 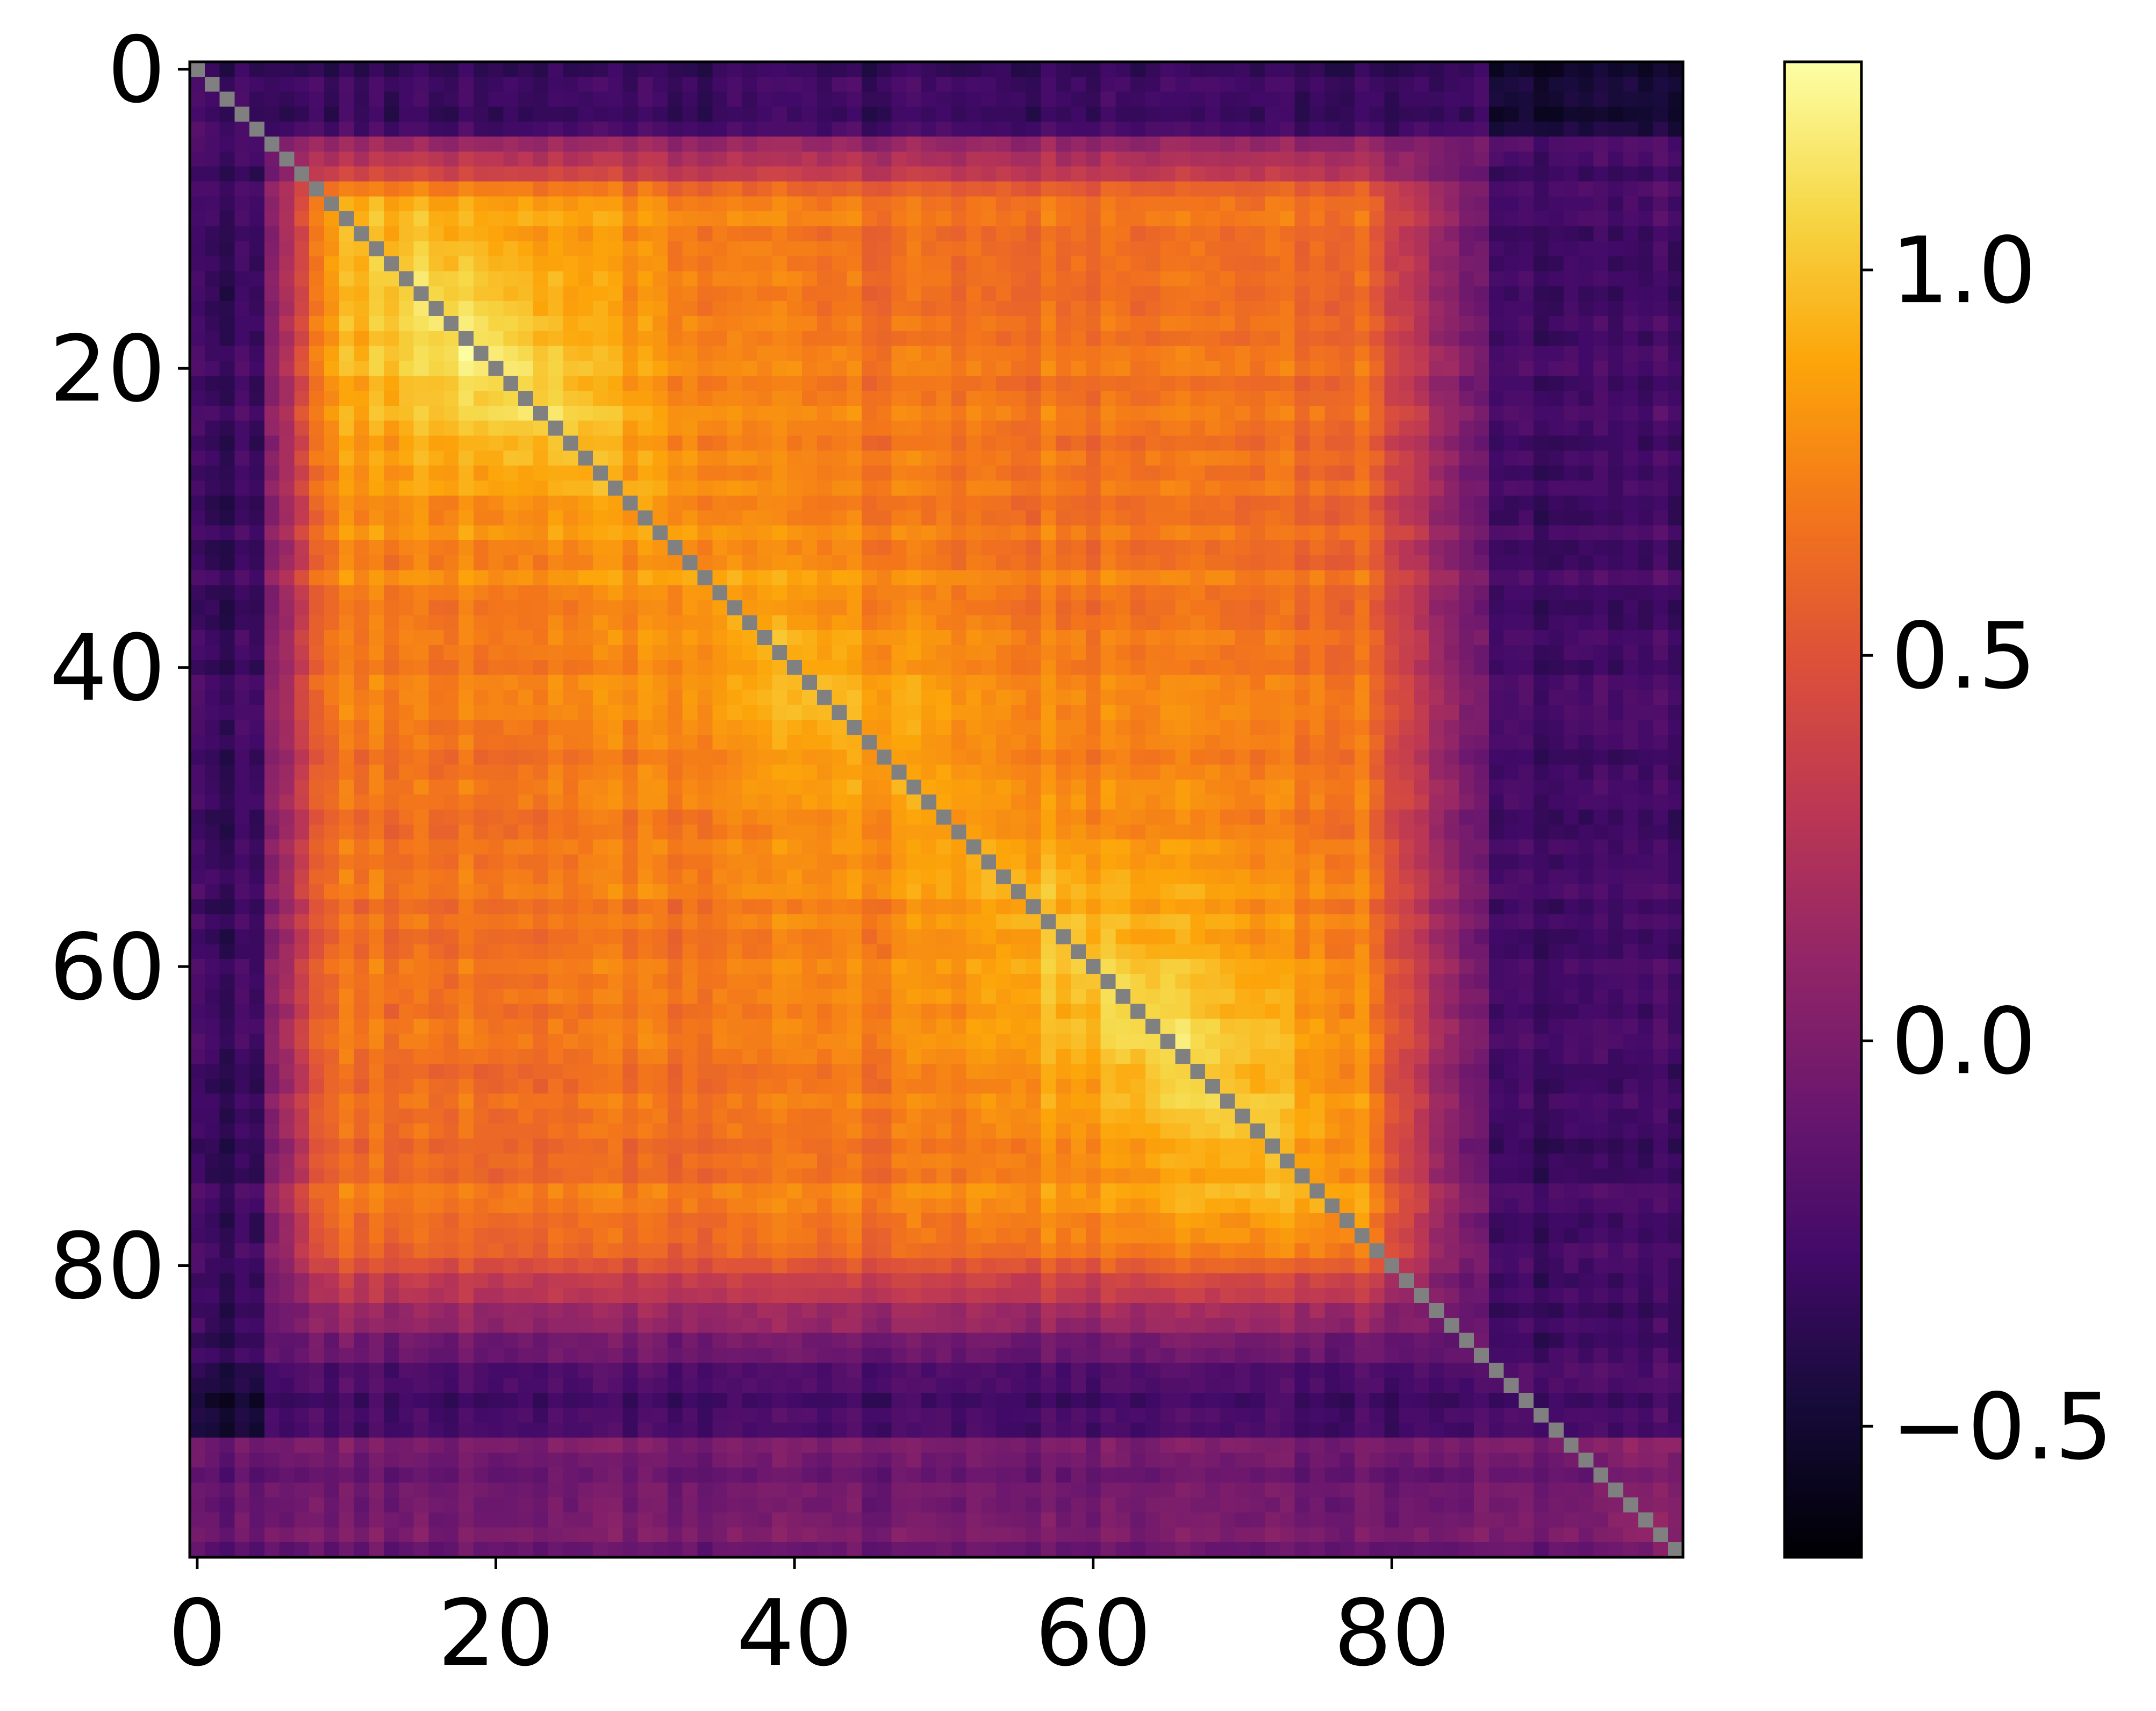 I want to click on y-tick-label: 20, so click(x=107, y=369).